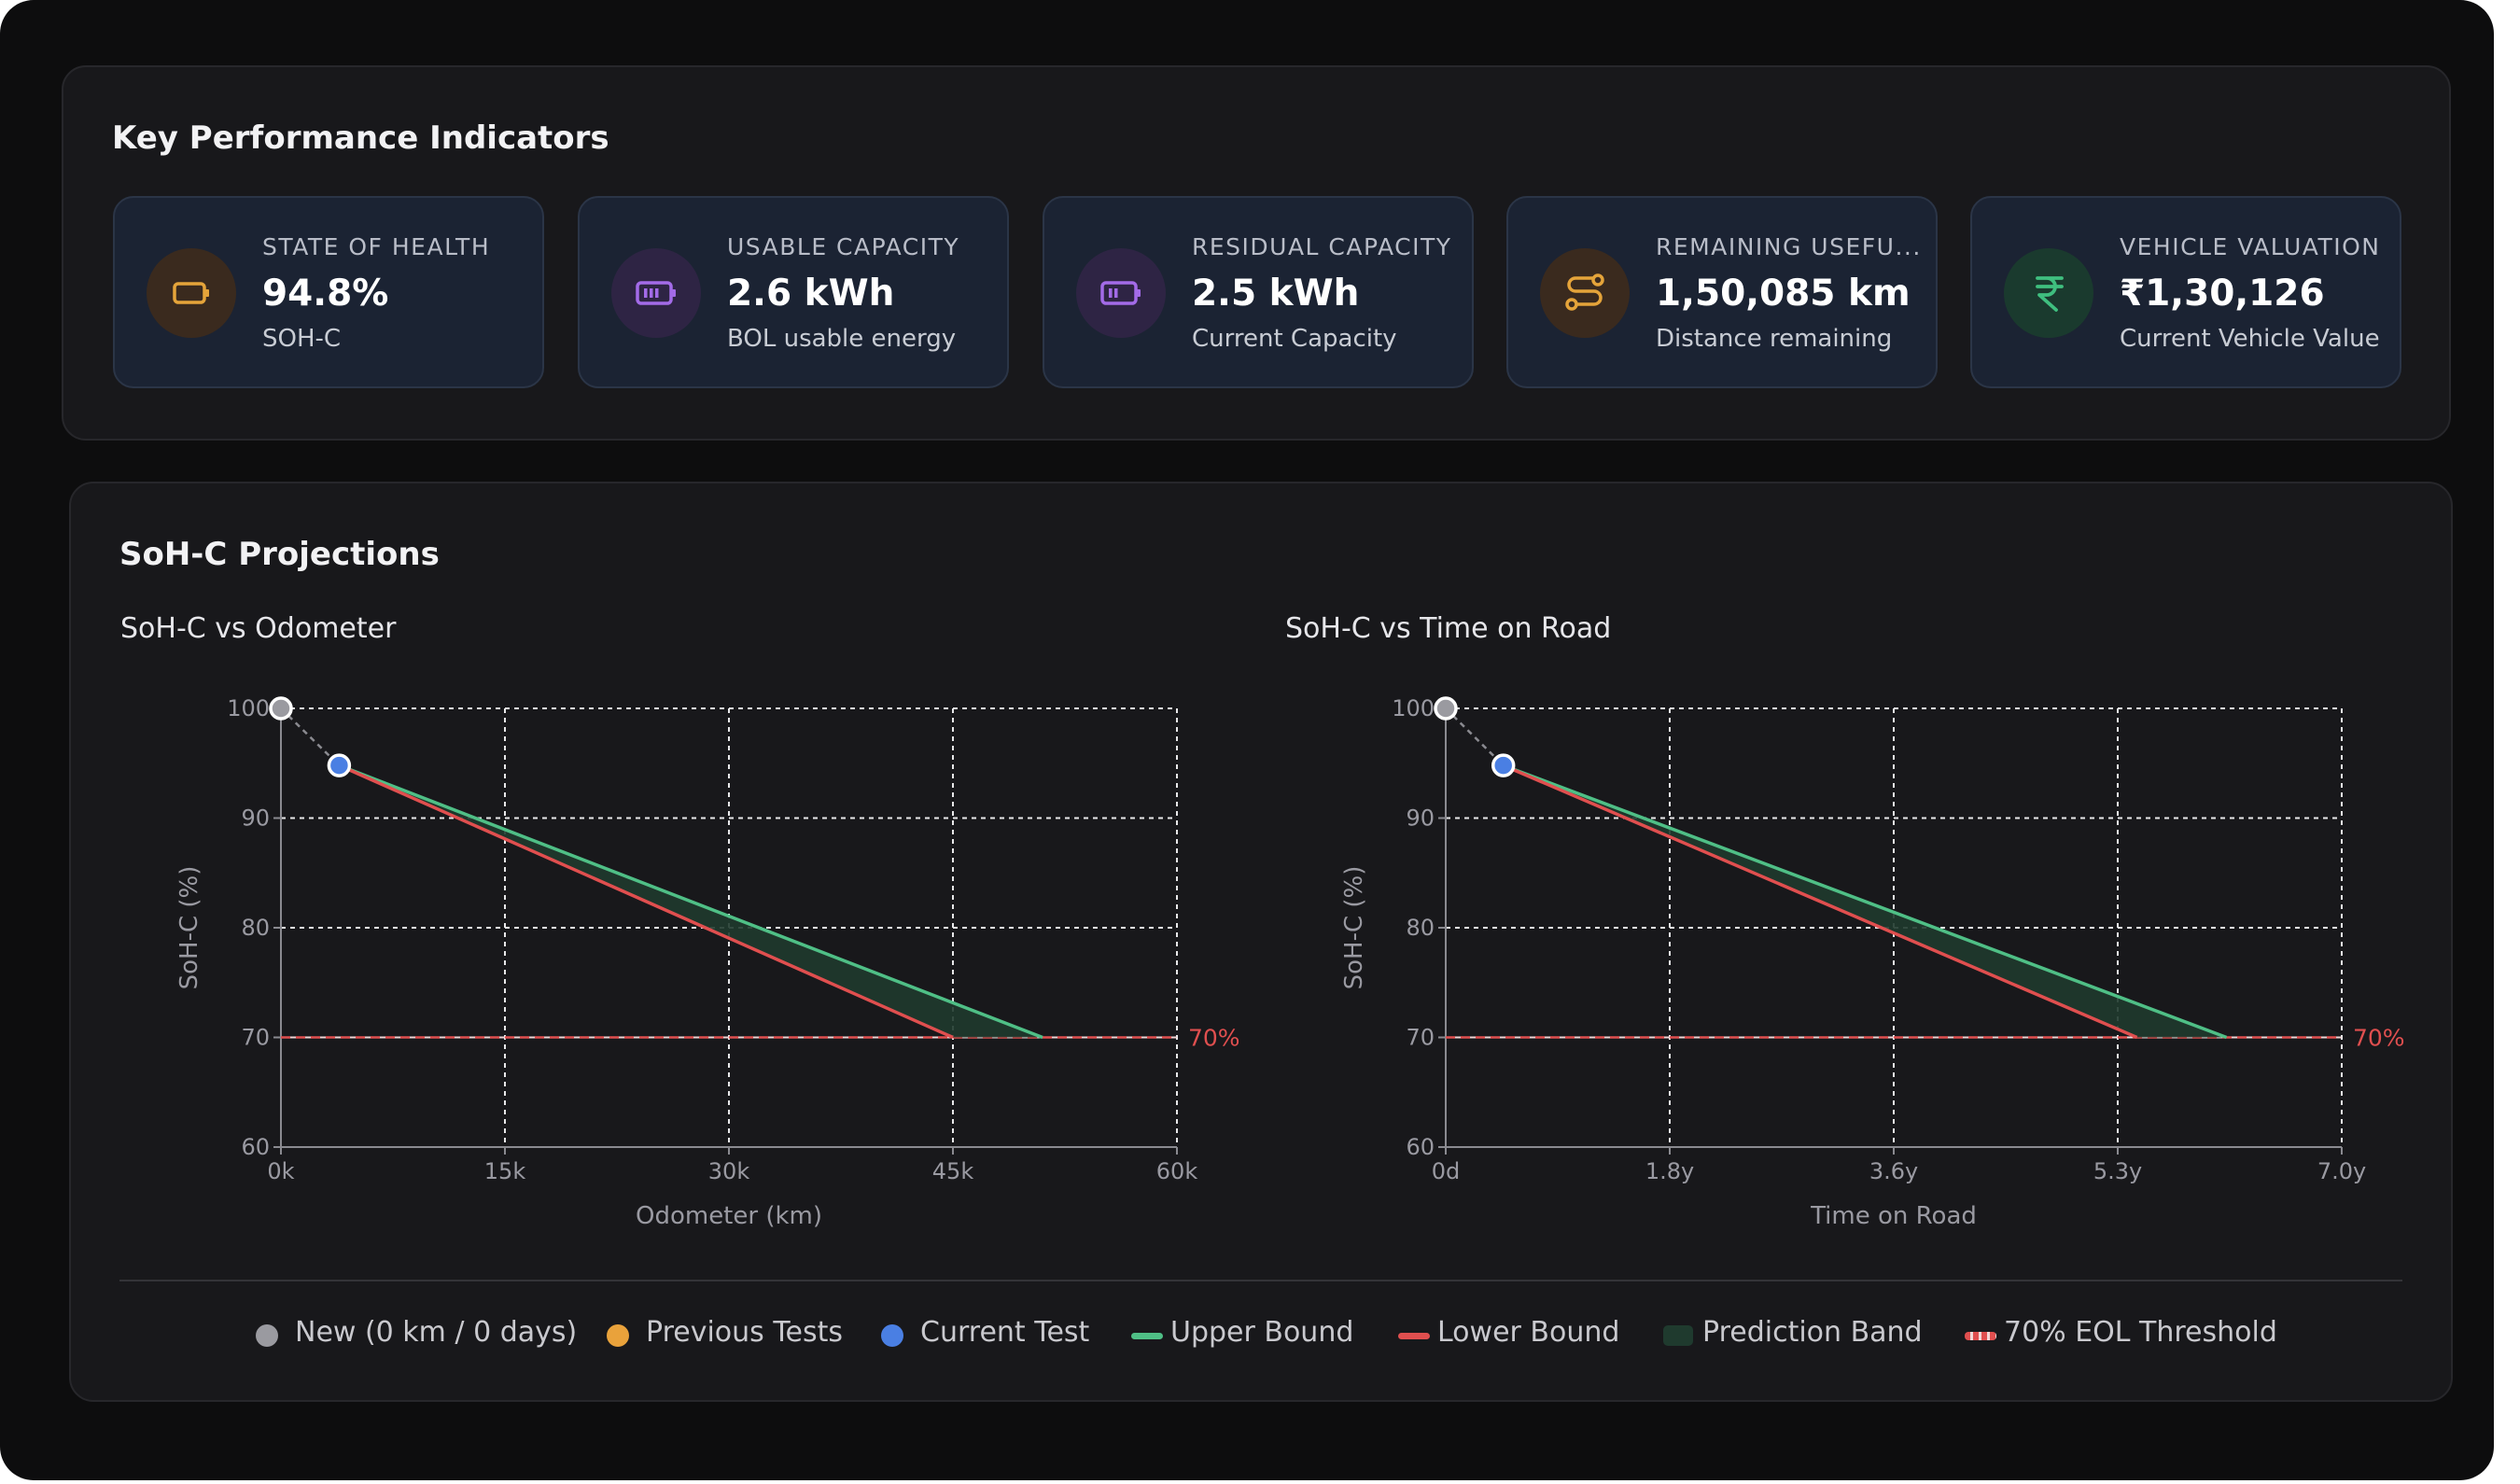 This screenshot has height=1484, width=2520. What do you see at coordinates (1322, 246) in the screenshot?
I see `kpi-label: RESIDUAL CAPACITY` at bounding box center [1322, 246].